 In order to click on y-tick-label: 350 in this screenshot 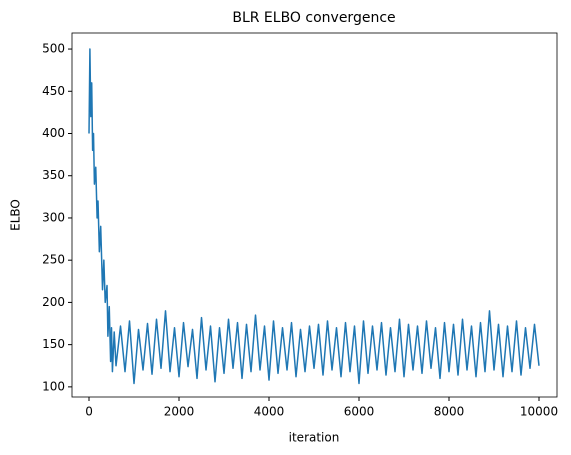, I will do `click(53, 175)`.